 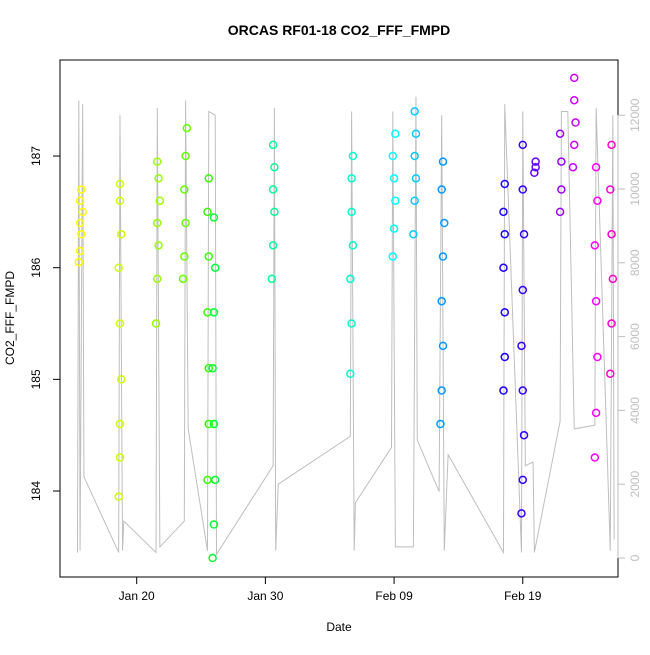 I want to click on y-tick-label: 184, so click(x=36, y=491).